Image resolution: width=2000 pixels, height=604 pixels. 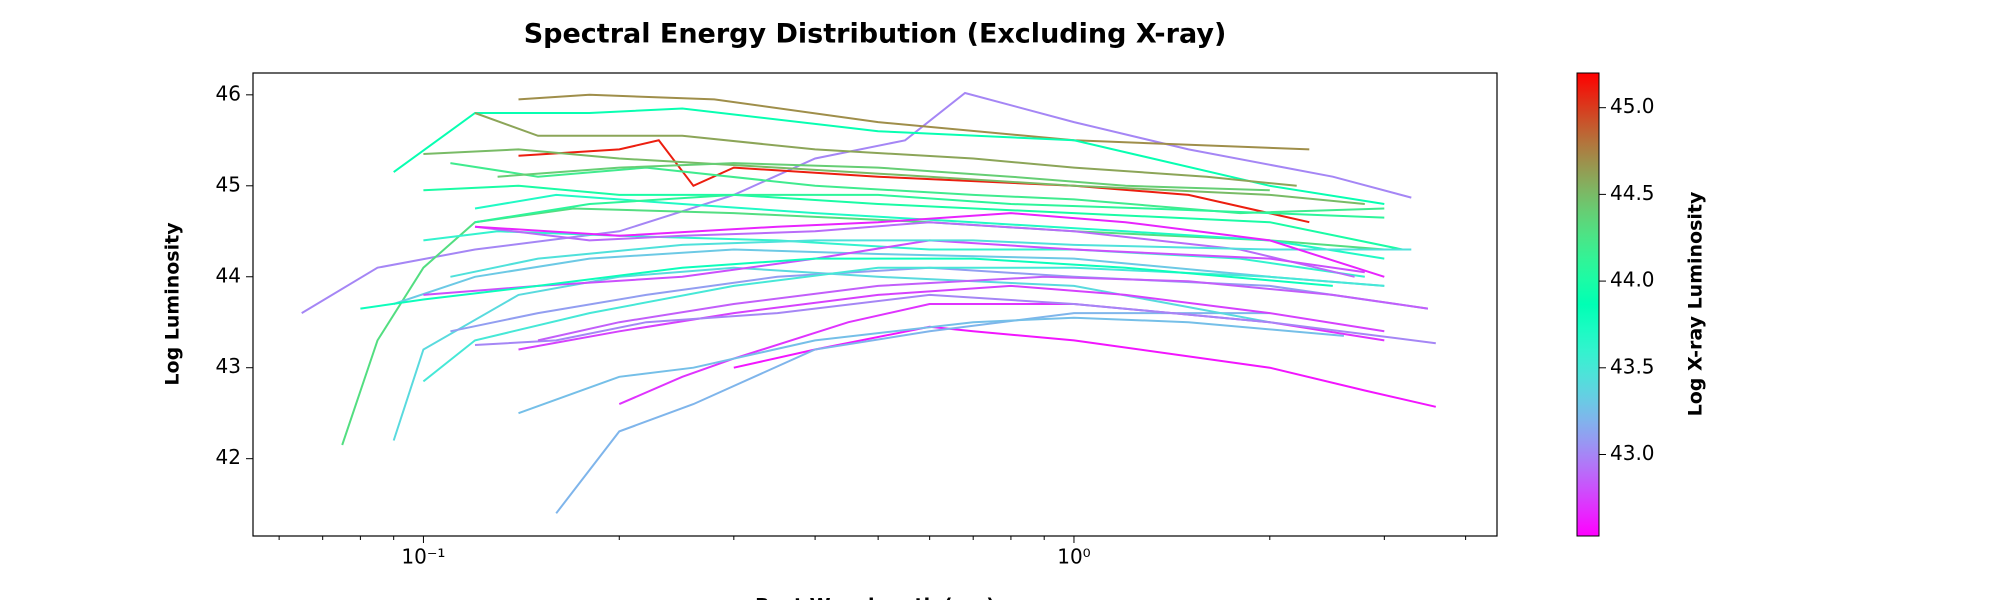 What do you see at coordinates (228, 457) in the screenshot?
I see `y-tick-label: 42` at bounding box center [228, 457].